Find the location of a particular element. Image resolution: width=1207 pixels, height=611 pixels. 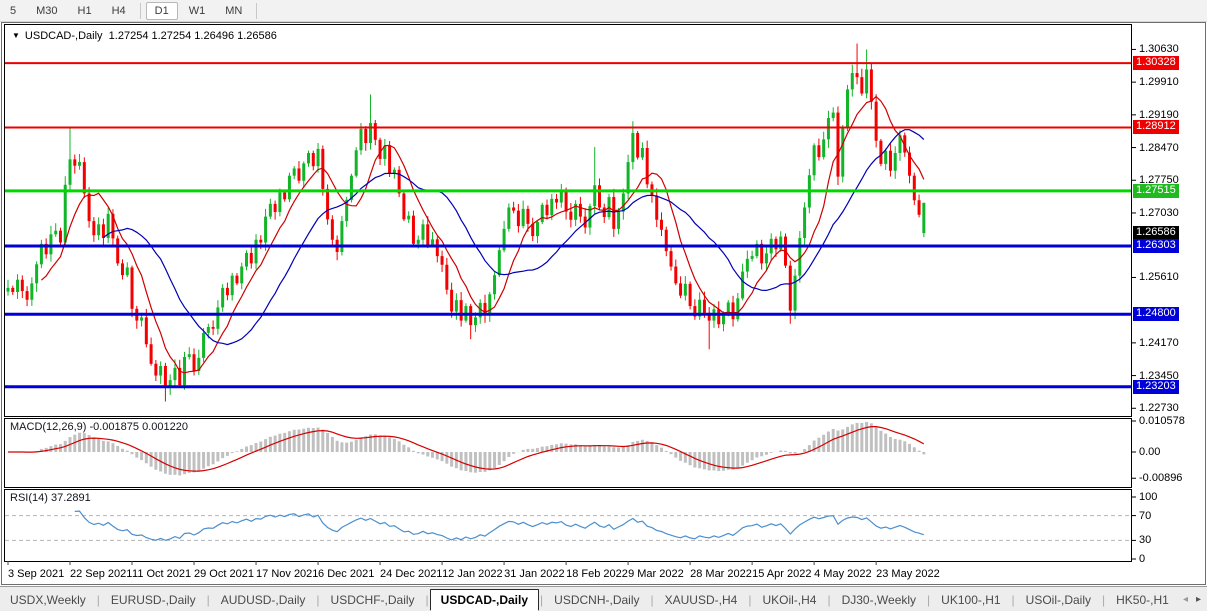

date-label: 6 Dec 2021 is located at coordinates (346, 574).